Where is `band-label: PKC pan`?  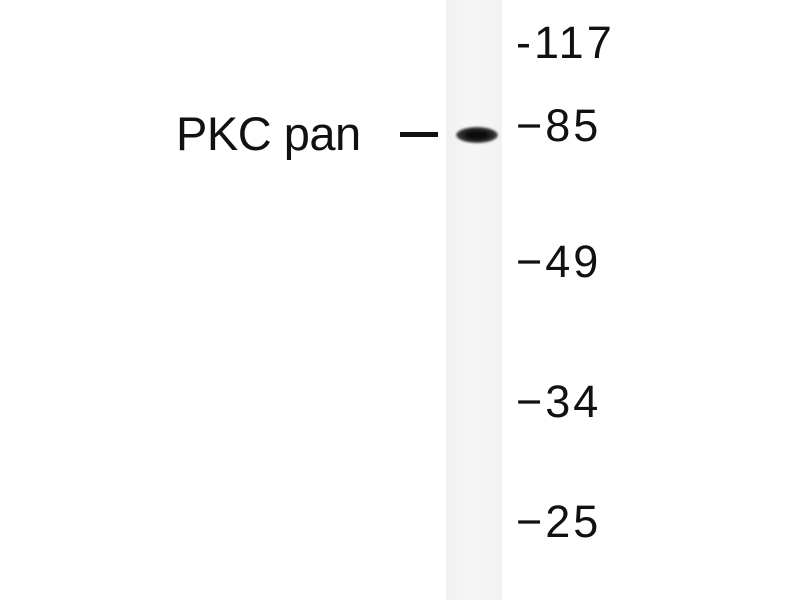 band-label: PKC pan is located at coordinates (268, 133).